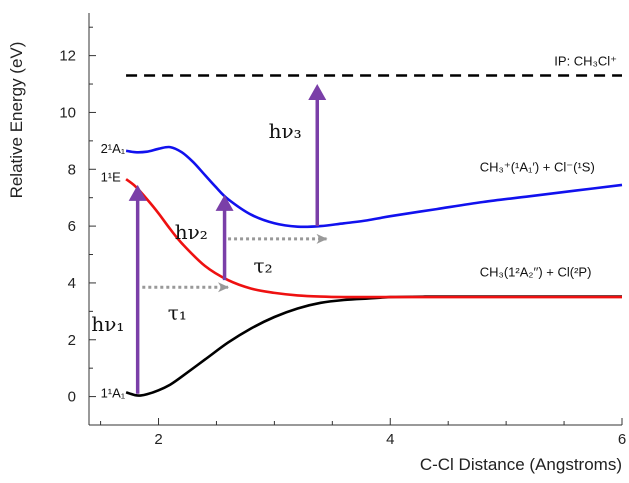  Describe the element at coordinates (536, 272) in the screenshot. I see `asymptote-label: CH₃(1²A₂′′) + Cl(²P)` at that location.